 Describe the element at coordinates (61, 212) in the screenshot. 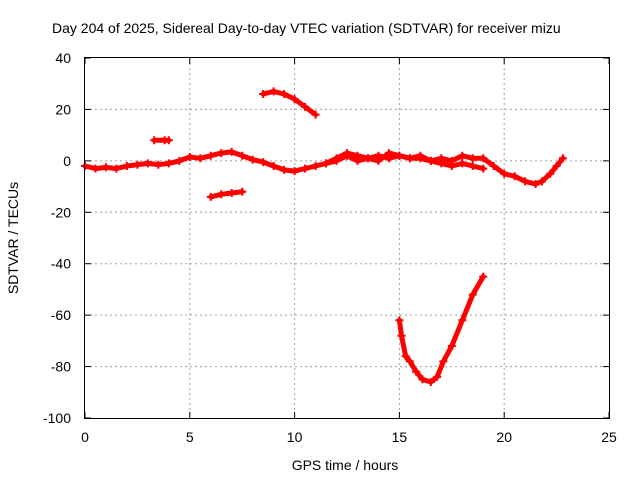

I see `y-tick-label: -20` at that location.